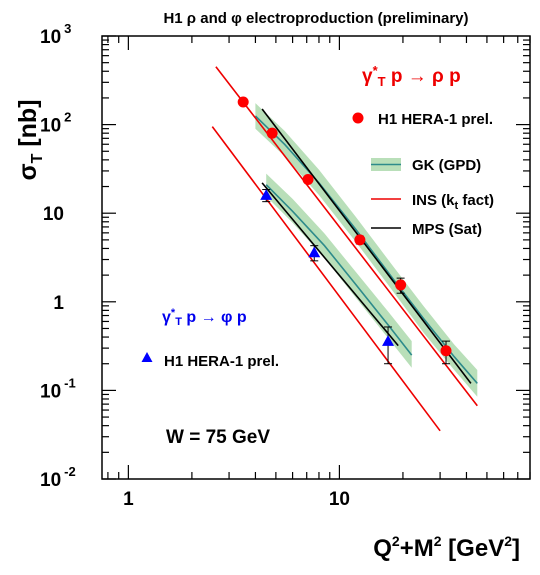 This screenshot has width=540, height=575. What do you see at coordinates (58, 477) in the screenshot?
I see `y-tick-label: 10 -2` at bounding box center [58, 477].